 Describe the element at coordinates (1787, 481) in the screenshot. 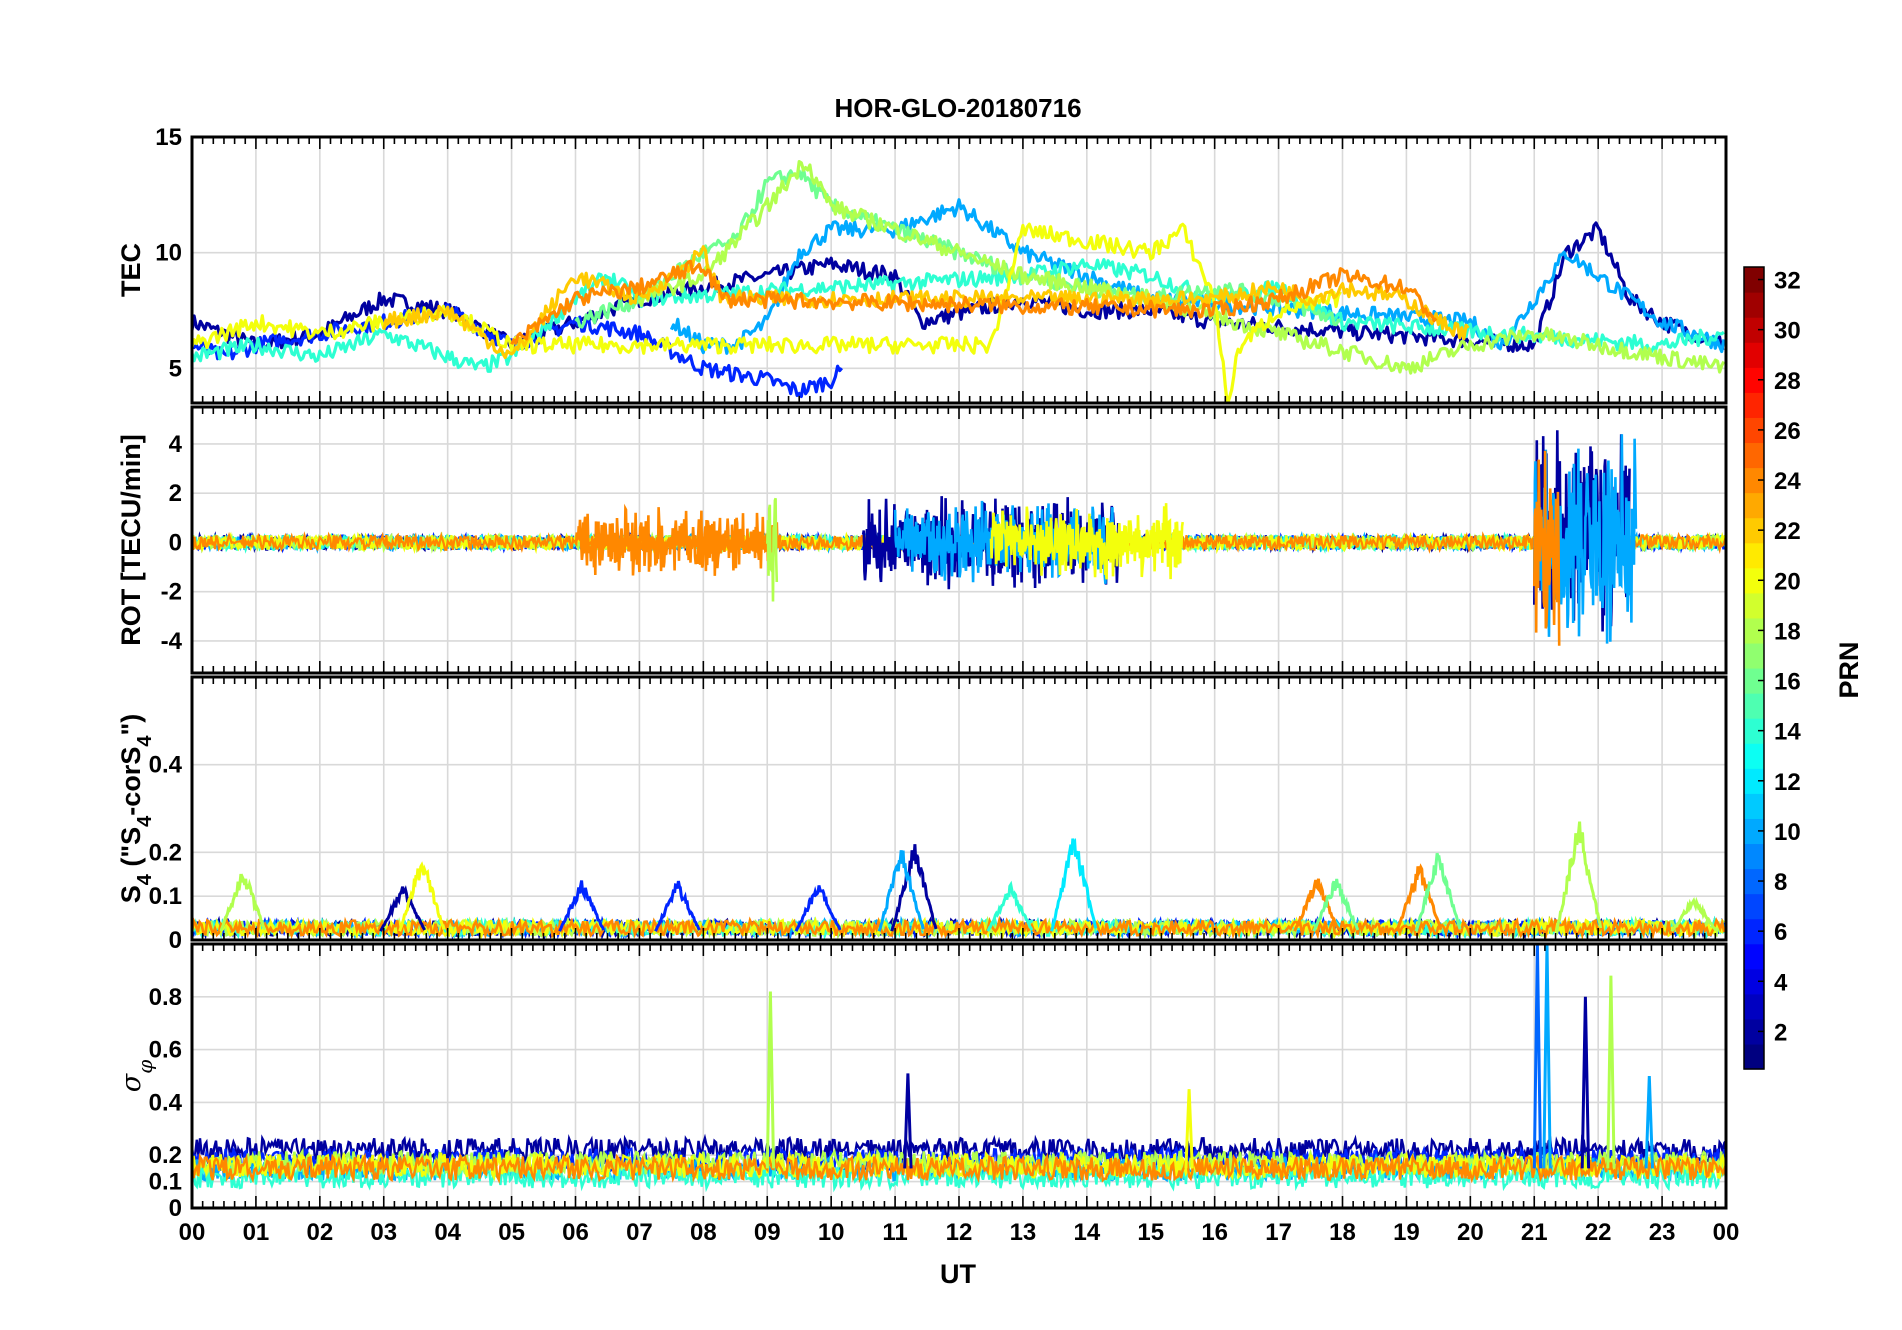

I see `colorbar-tick-label: 24` at that location.